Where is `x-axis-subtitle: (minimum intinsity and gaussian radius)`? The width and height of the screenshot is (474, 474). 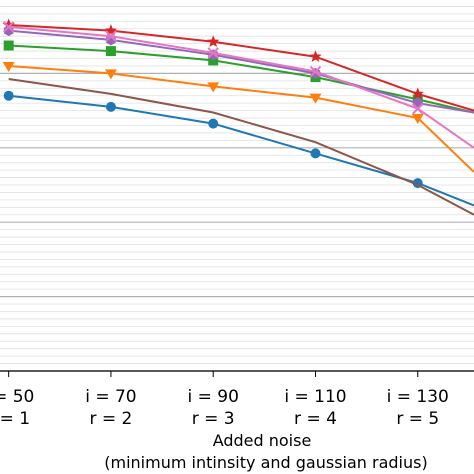 x-axis-subtitle: (minimum intinsity and gaussian radius) is located at coordinates (265, 462).